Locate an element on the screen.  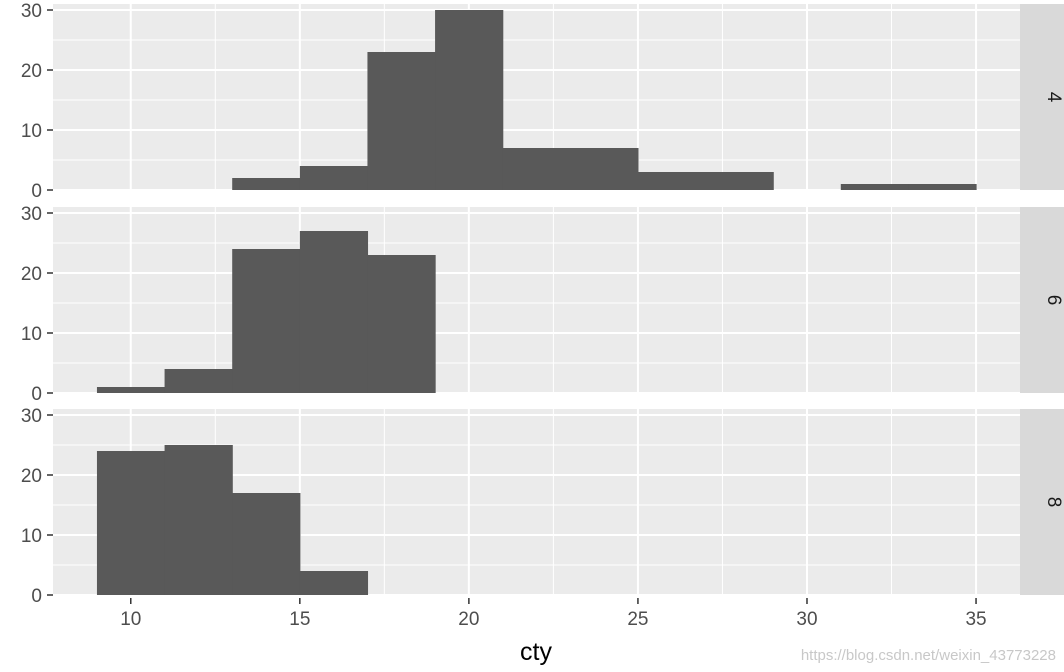
facet-strip-label: 4 is located at coordinates (1053, 97).